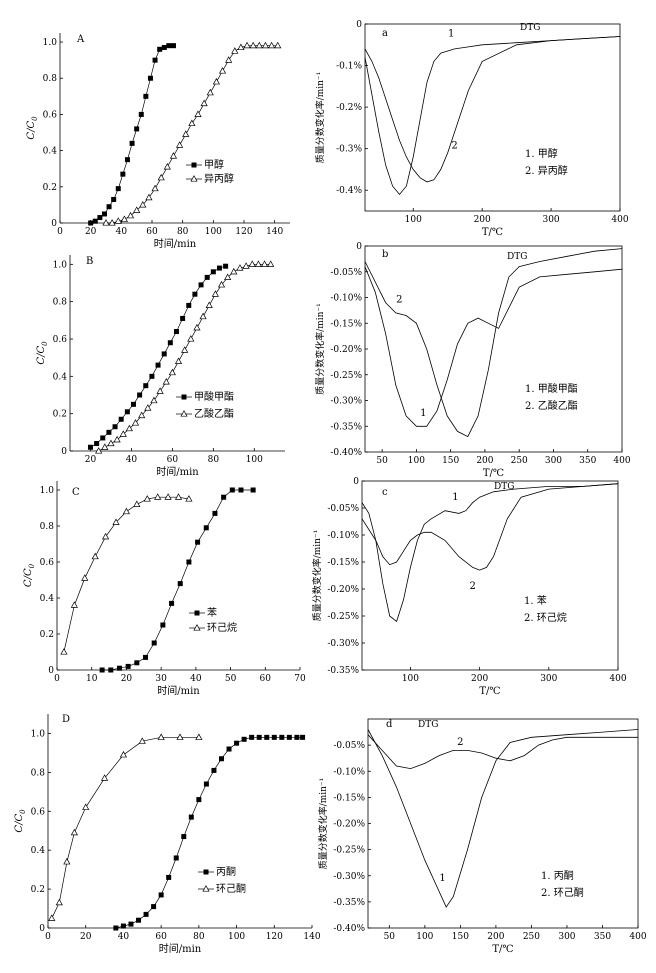 The height and width of the screenshot is (973, 656). Describe the element at coordinates (184, 397) in the screenshot. I see `legend-marker-square` at that location.